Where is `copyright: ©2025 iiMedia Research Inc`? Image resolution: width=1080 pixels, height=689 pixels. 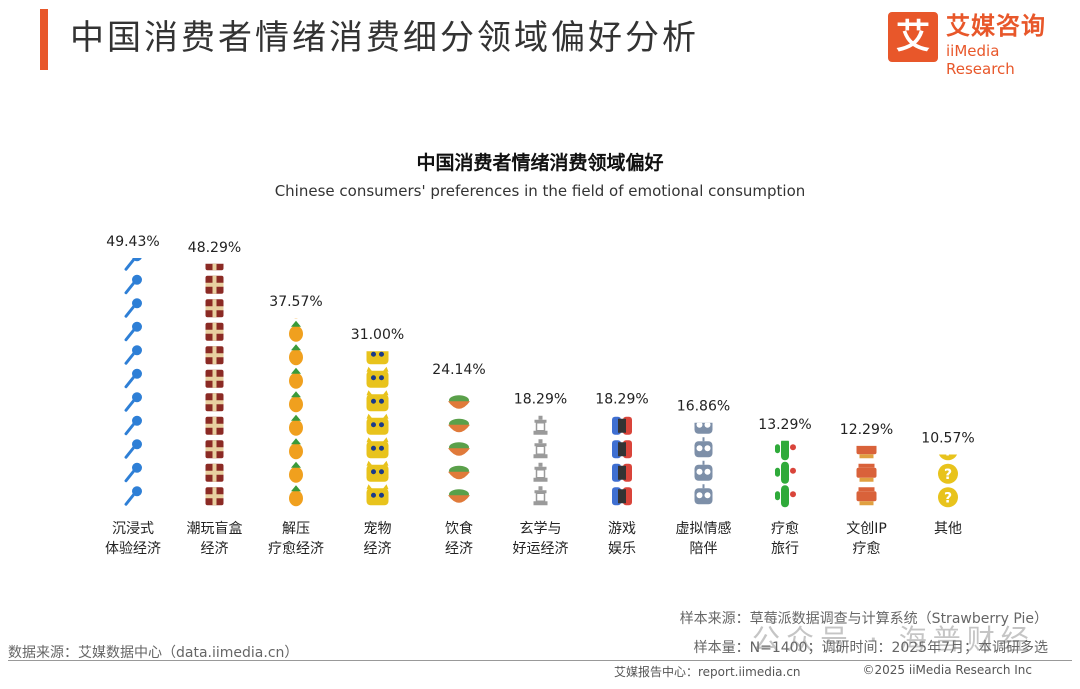
copyright: ©2025 iiMedia Research Inc is located at coordinates (947, 670).